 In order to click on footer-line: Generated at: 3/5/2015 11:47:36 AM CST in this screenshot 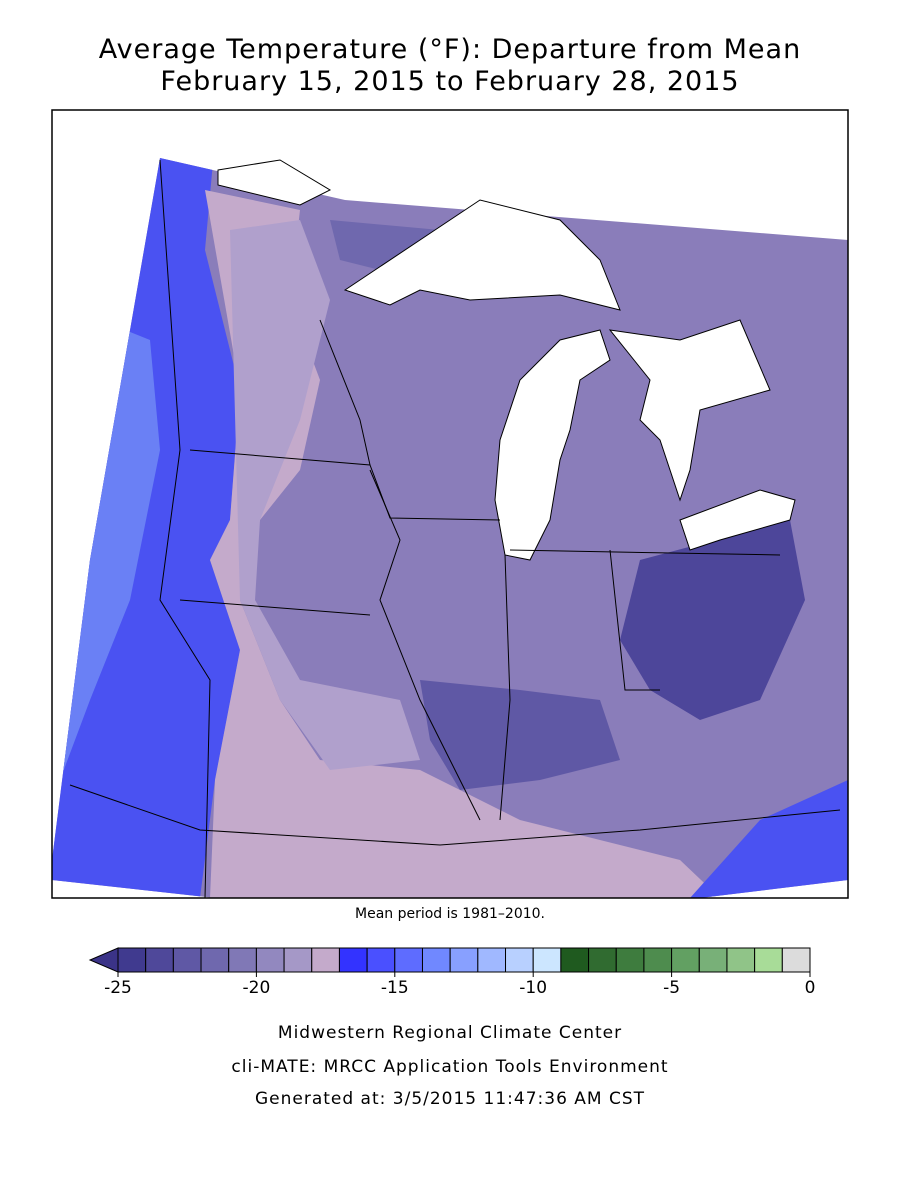, I will do `click(450, 1099)`.